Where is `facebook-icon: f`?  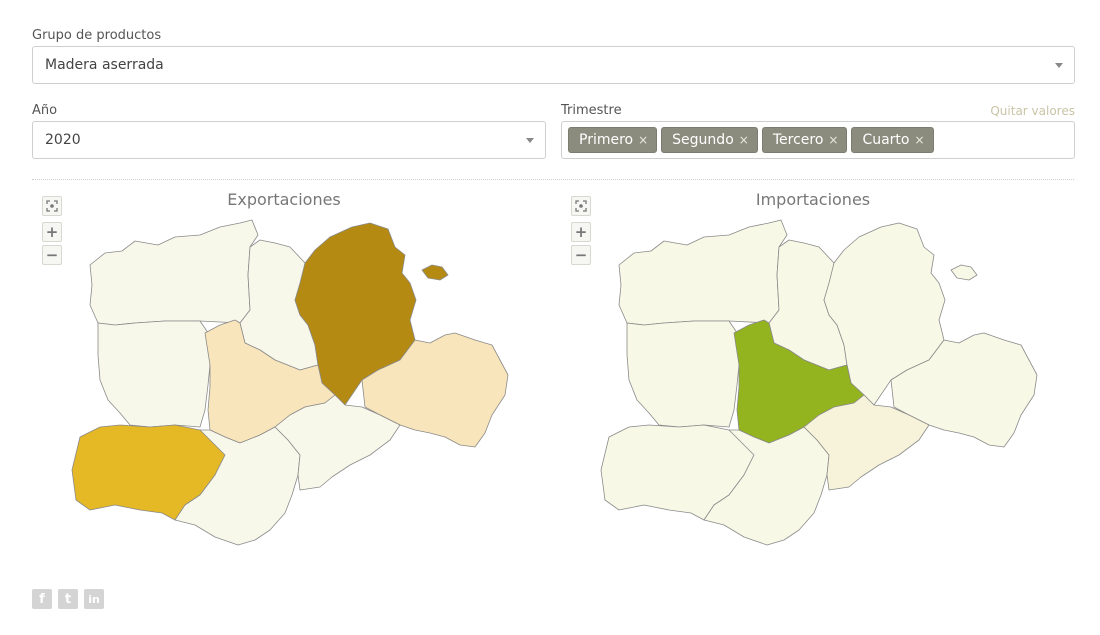
facebook-icon: f is located at coordinates (42, 599).